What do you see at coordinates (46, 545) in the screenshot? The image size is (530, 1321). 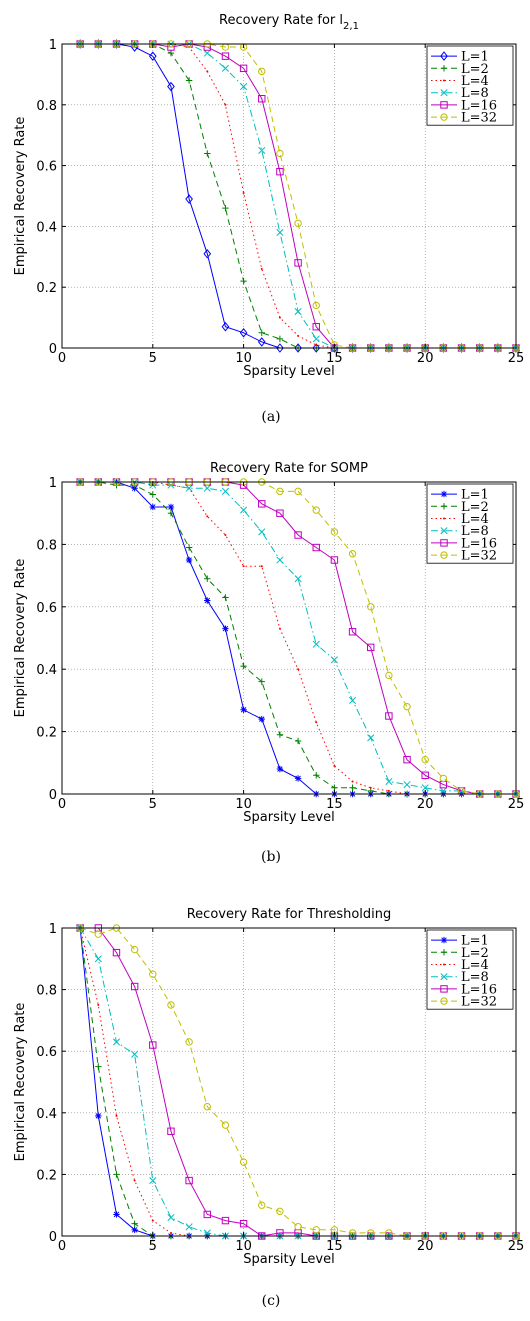 I see `y-tick-label: 0.8` at bounding box center [46, 545].